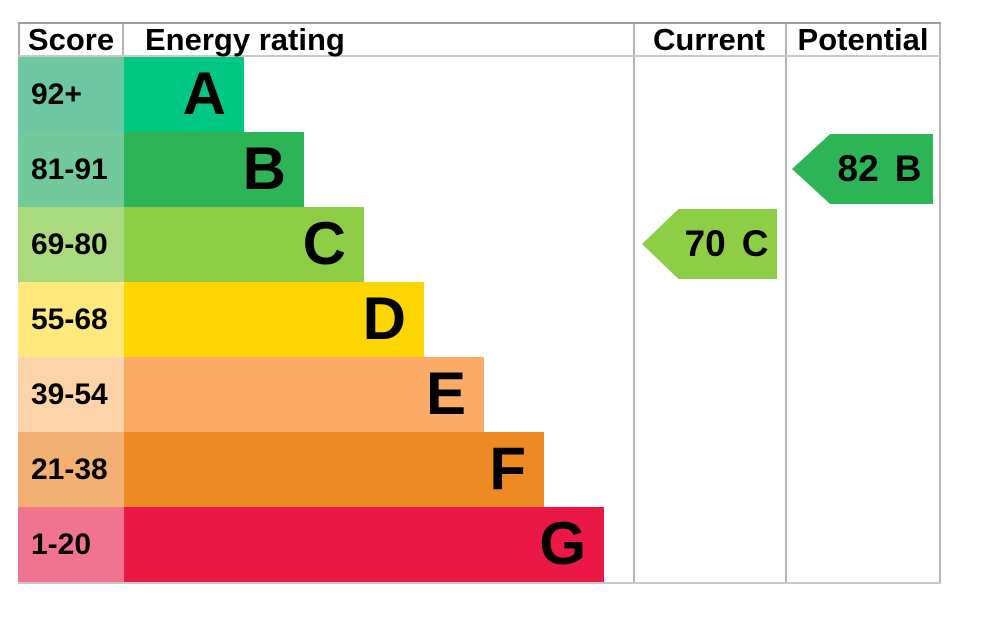 This screenshot has width=998, height=618. What do you see at coordinates (184, 94) in the screenshot?
I see `band-bar-a: A` at bounding box center [184, 94].